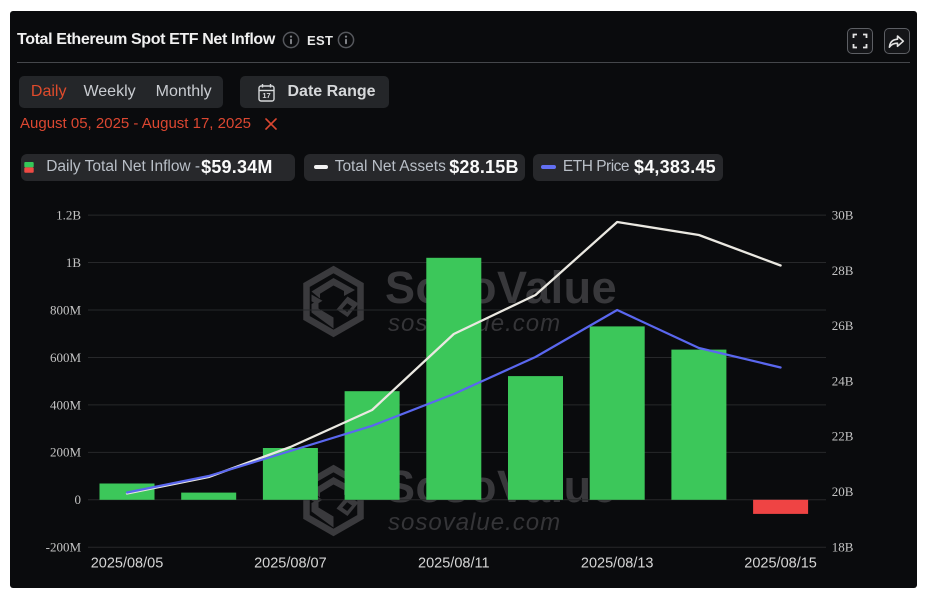 This screenshot has height=600, width=925. What do you see at coordinates (843, 436) in the screenshot?
I see `svg-text: 22B` at bounding box center [843, 436].